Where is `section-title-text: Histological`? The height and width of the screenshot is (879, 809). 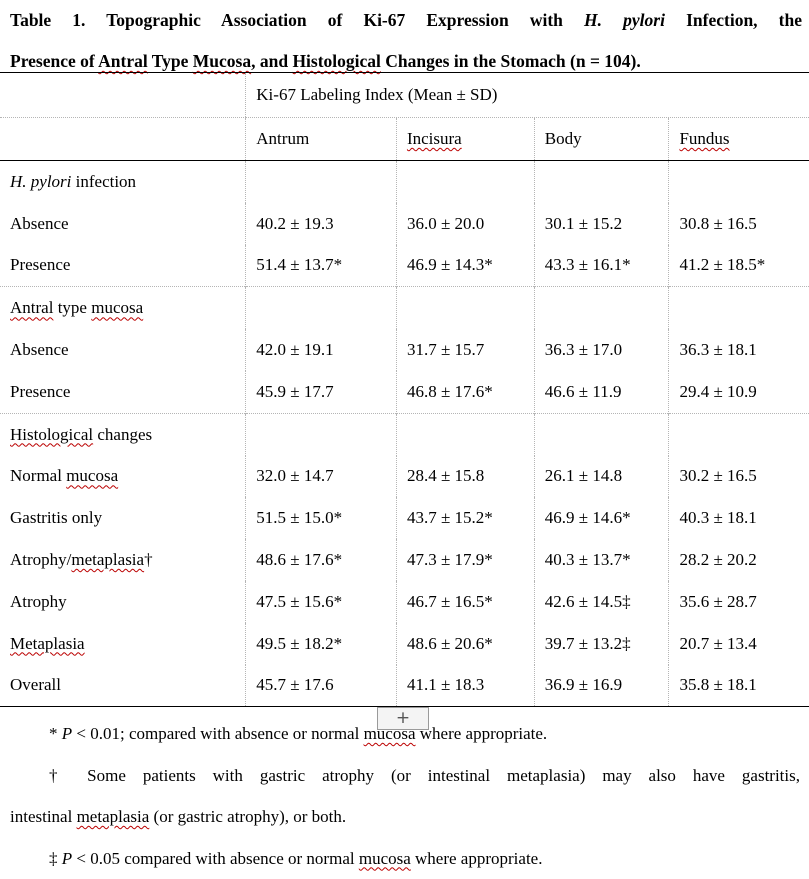 section-title-text: Histological is located at coordinates (51, 434).